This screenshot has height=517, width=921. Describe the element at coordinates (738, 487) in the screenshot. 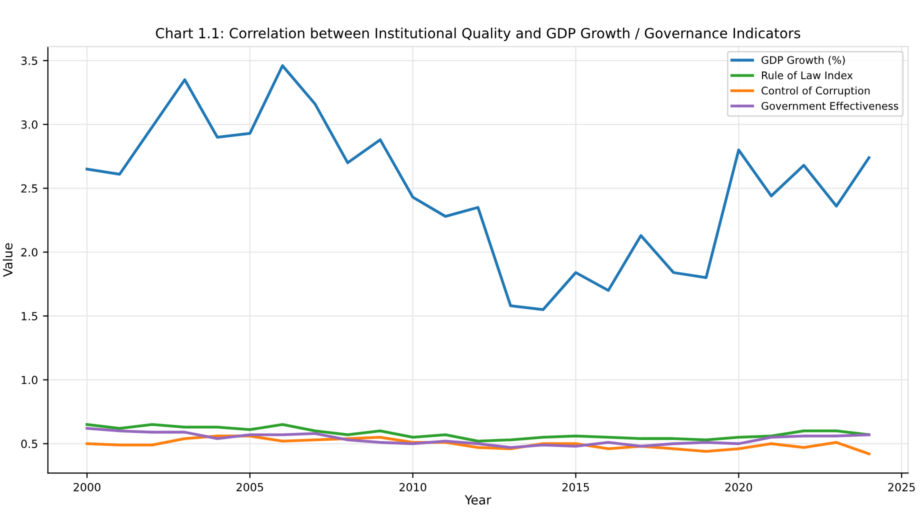

I see `x-tick-label: 2020` at that location.